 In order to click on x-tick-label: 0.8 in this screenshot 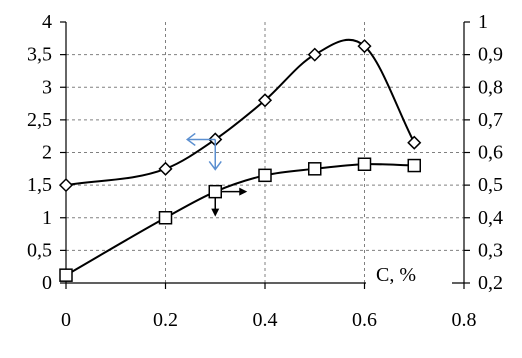, I will do `click(464, 320)`.